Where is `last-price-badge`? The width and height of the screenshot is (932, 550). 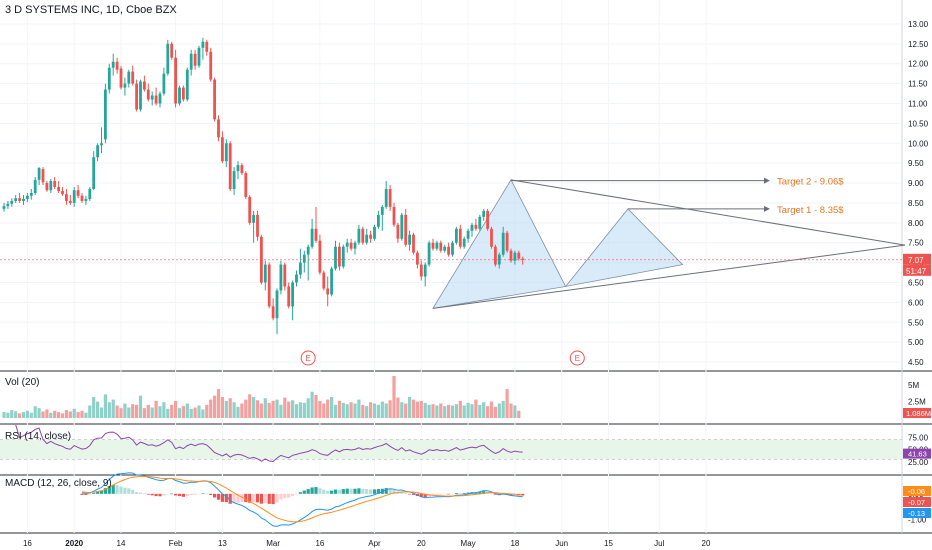
last-price-badge is located at coordinates (917, 259).